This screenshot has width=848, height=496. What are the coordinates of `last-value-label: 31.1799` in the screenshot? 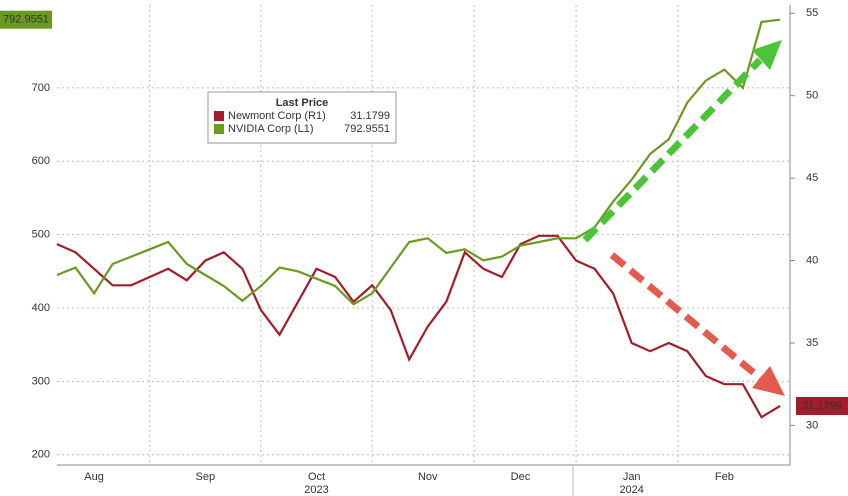 It's located at (822, 406).